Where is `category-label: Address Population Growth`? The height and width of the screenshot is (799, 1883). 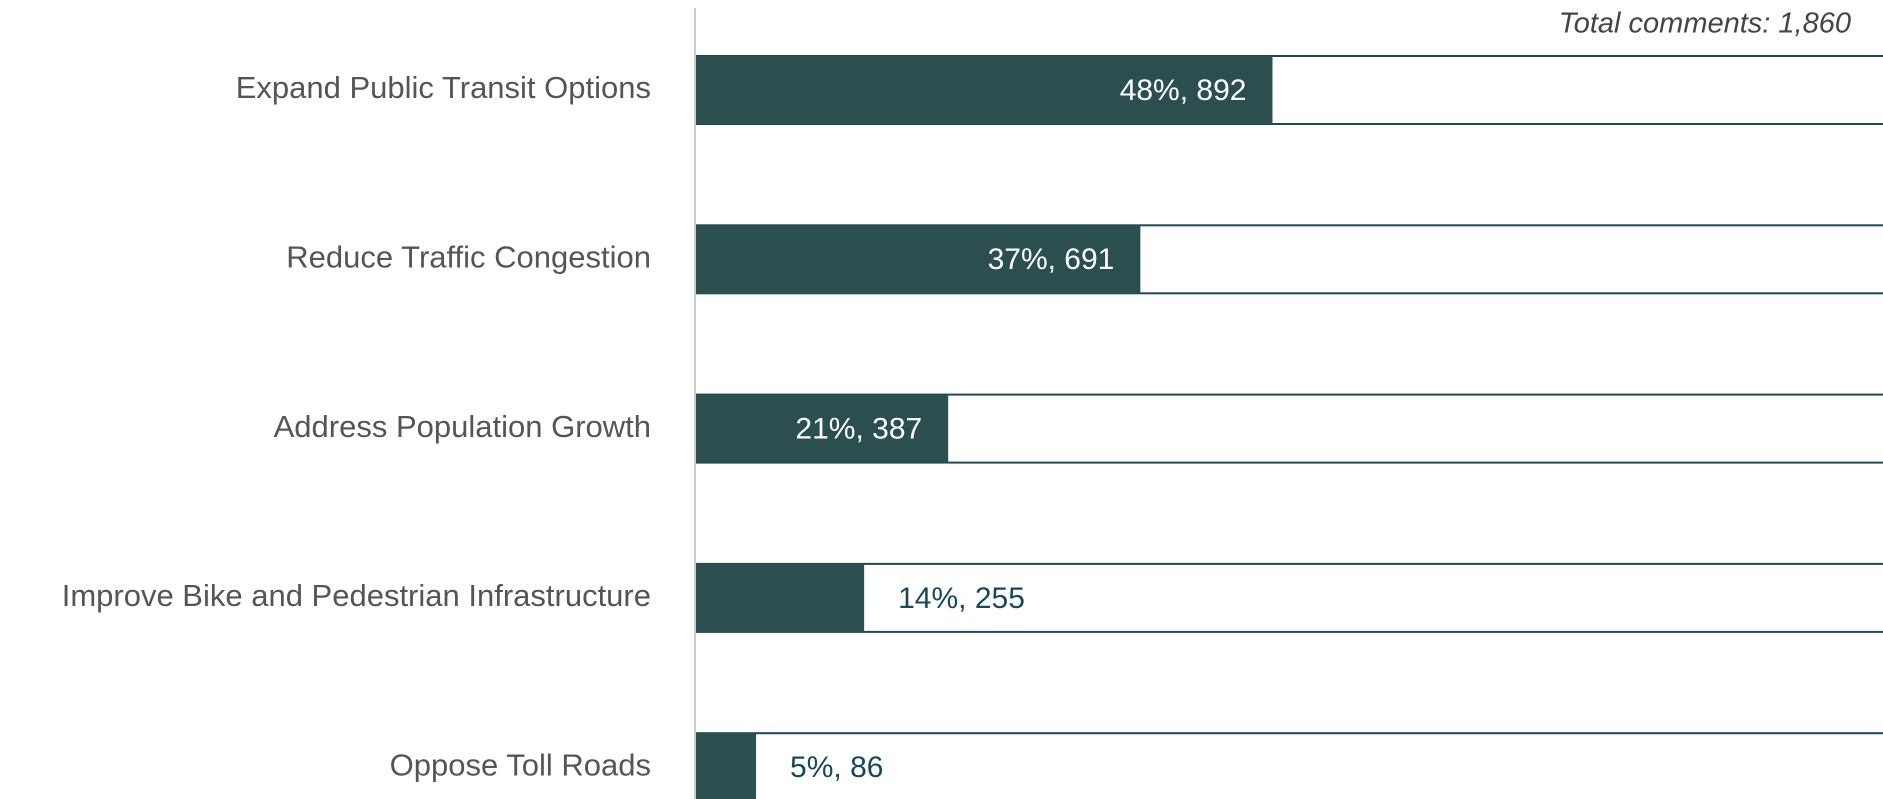
category-label: Address Population Growth is located at coordinates (462, 426).